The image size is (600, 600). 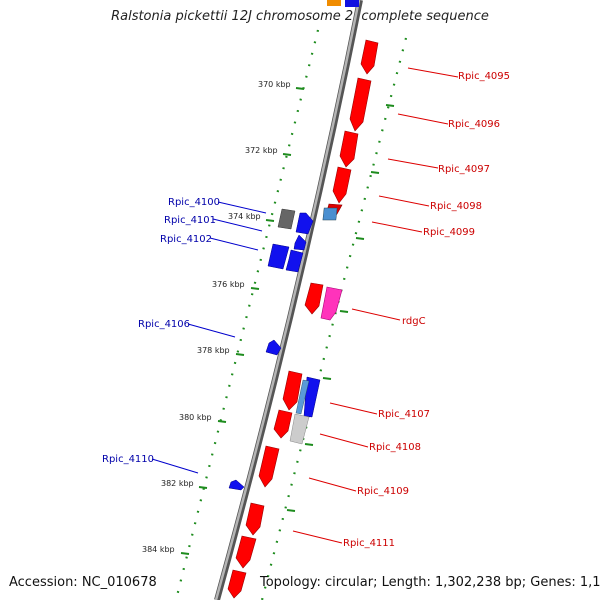 What do you see at coordinates (128, 459) in the screenshot?
I see `gene-label: Rpic_4110` at bounding box center [128, 459].